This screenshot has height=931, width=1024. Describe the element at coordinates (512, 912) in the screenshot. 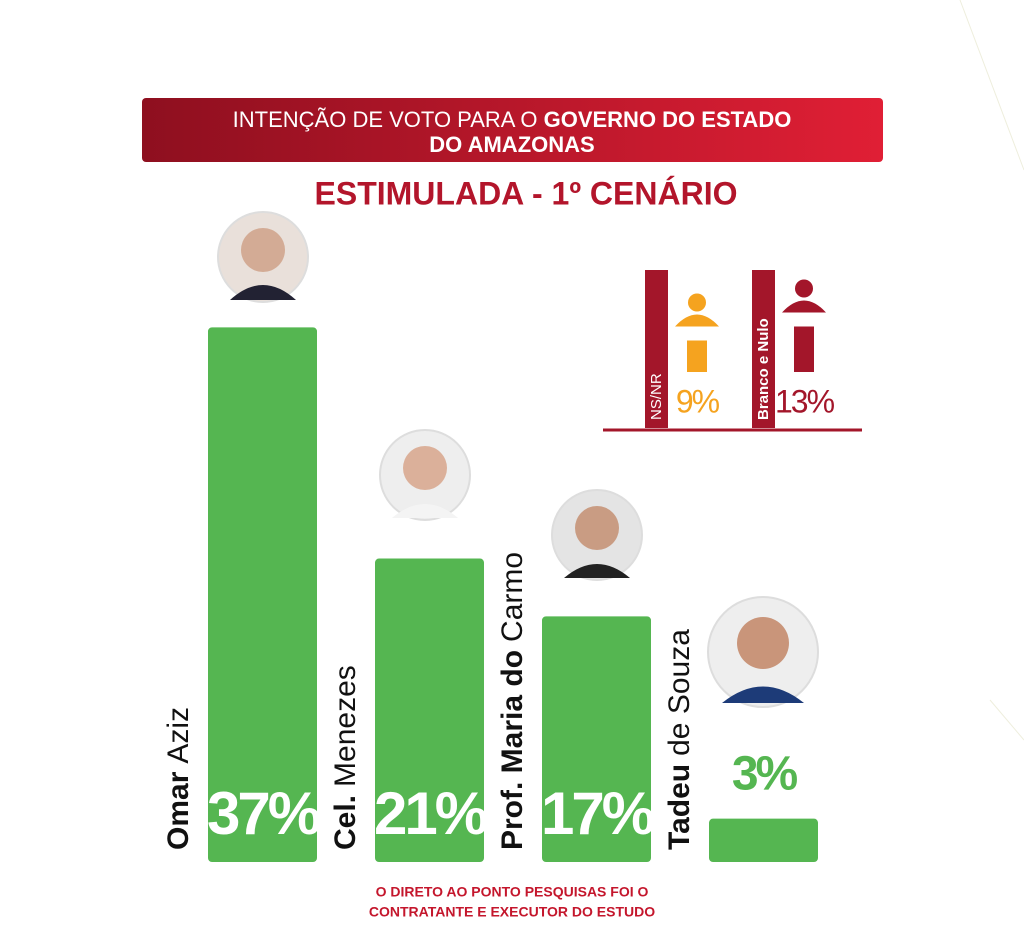

I see `footnote: CONTRATANTE E EXECUTOR DO ESTUDO` at that location.